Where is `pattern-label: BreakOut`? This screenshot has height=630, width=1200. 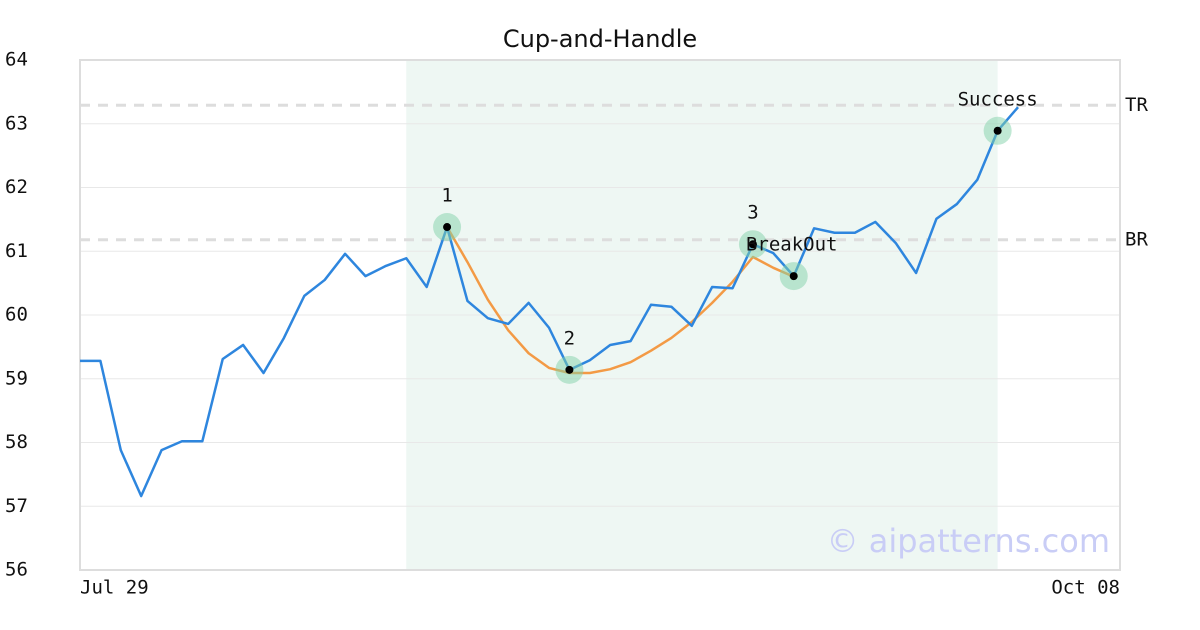
pattern-label: BreakOut is located at coordinates (792, 245).